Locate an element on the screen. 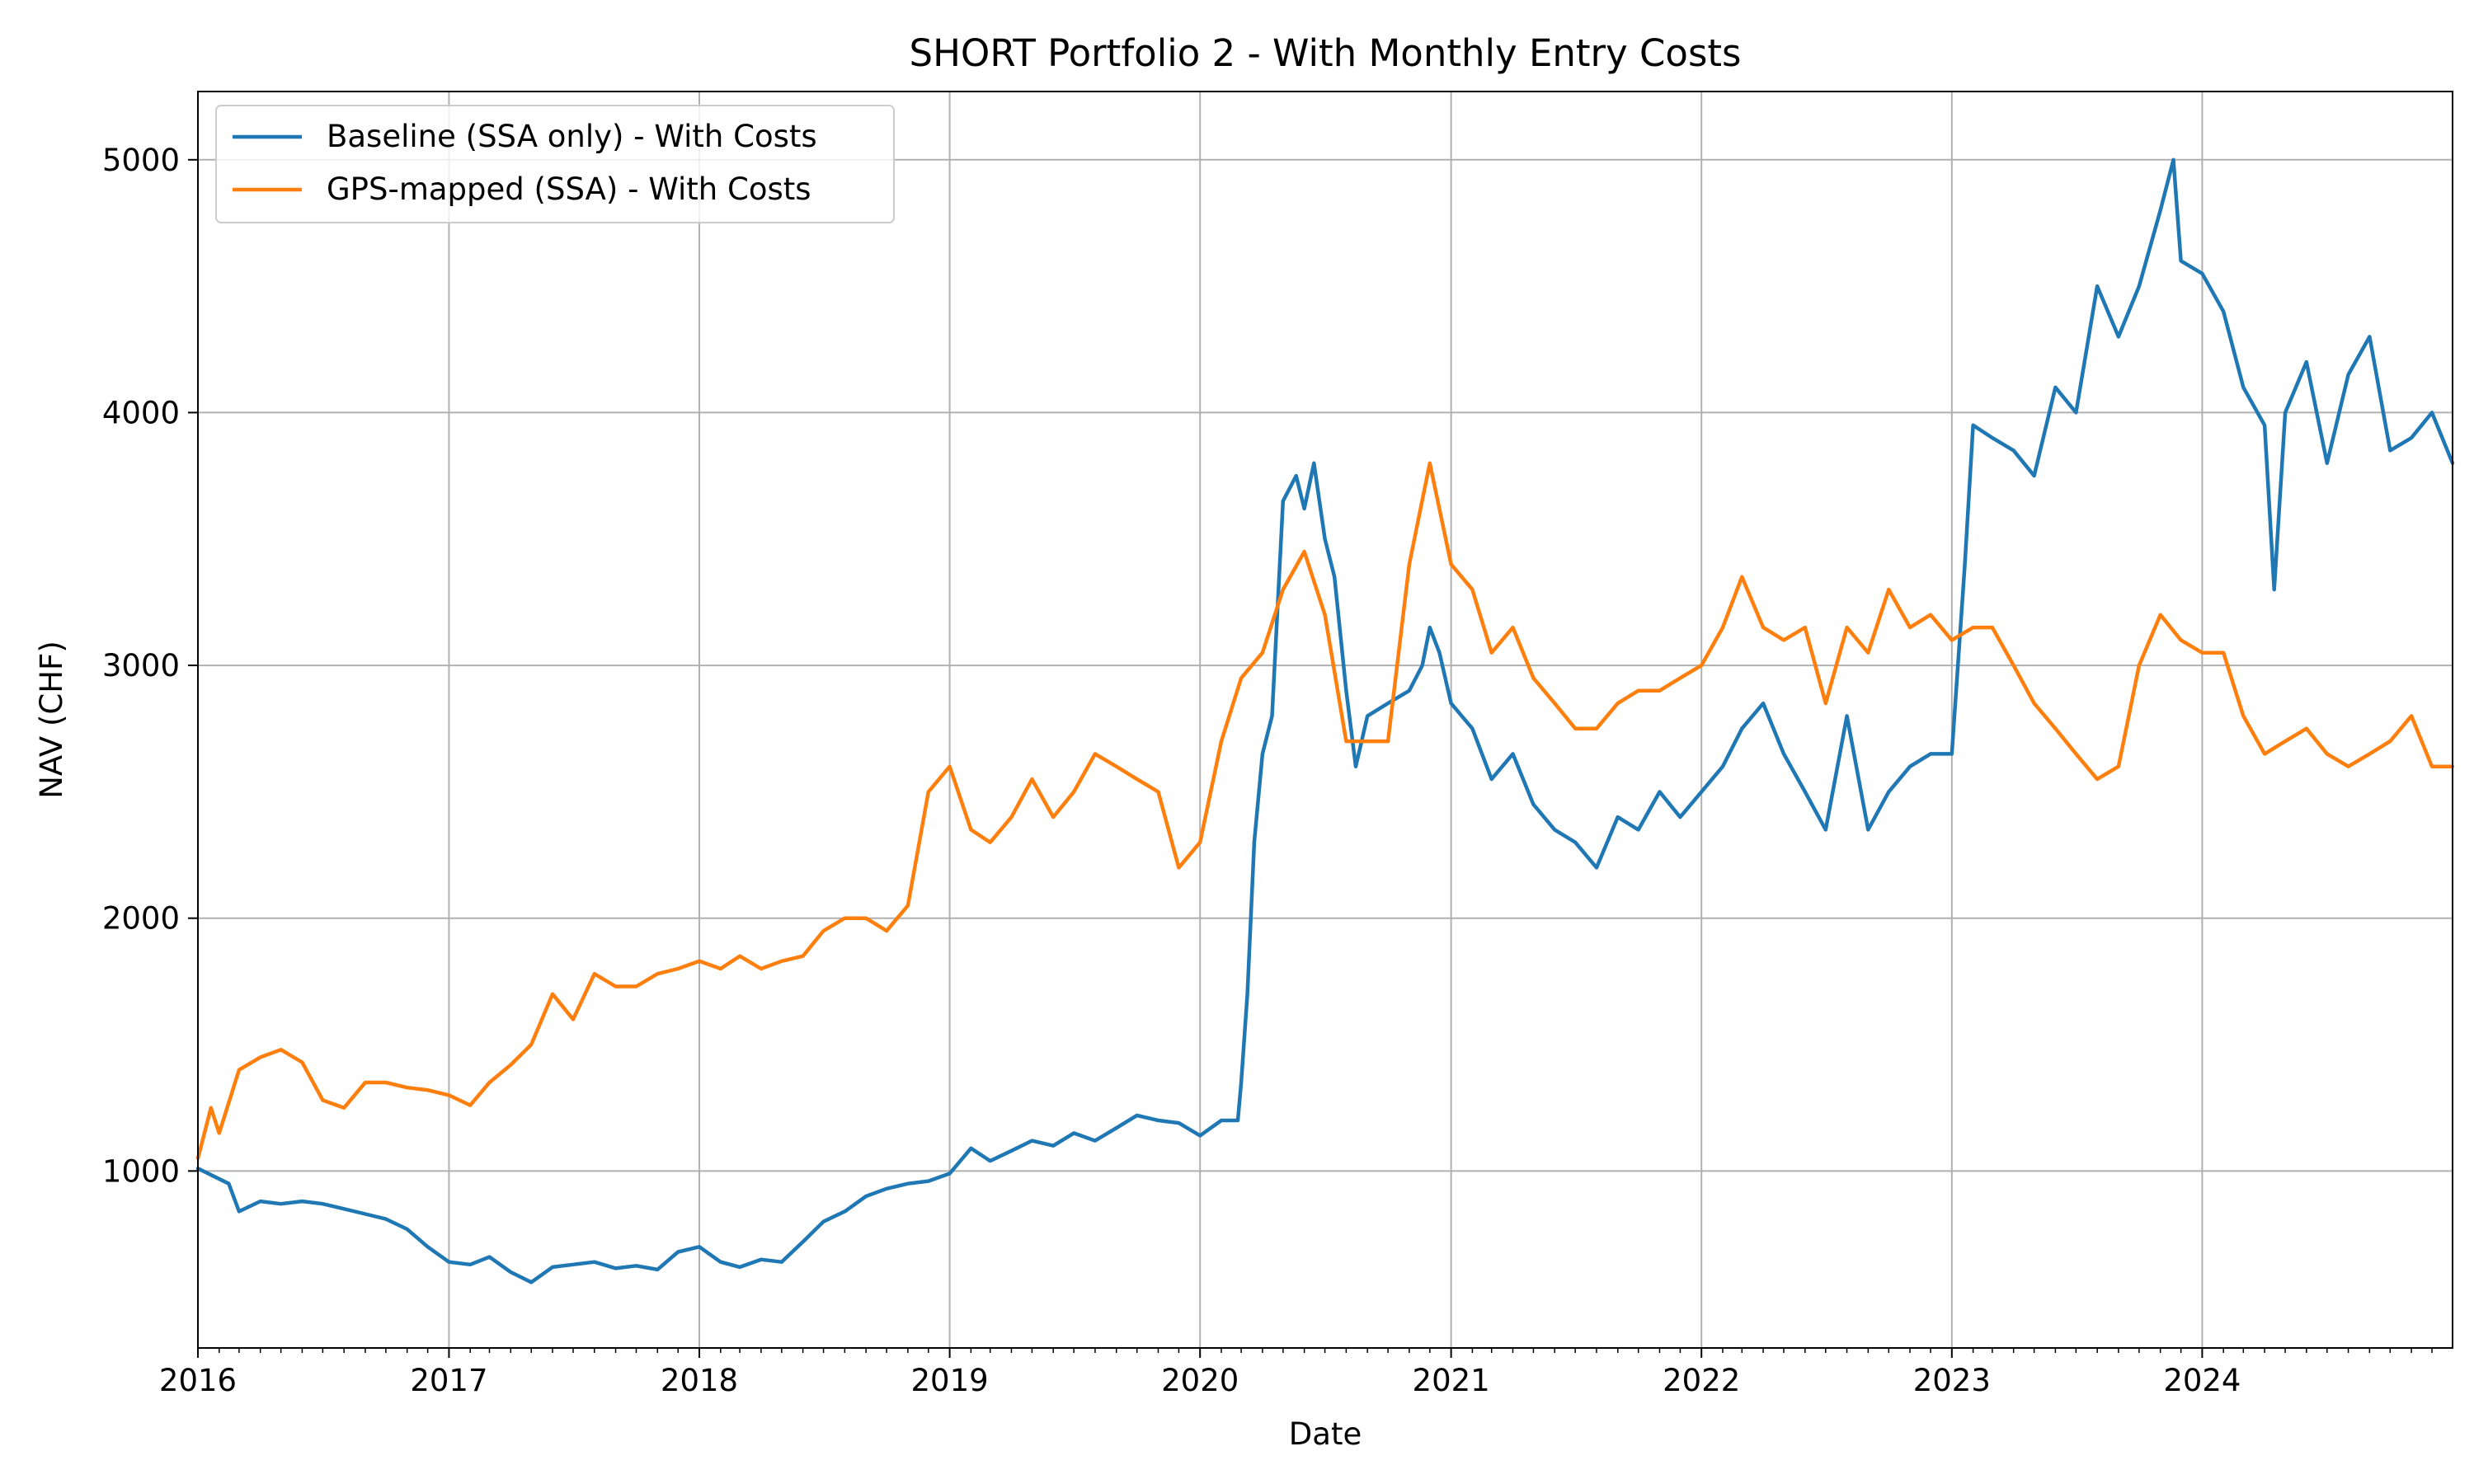  x-axis-label: Date is located at coordinates (1325, 1434).